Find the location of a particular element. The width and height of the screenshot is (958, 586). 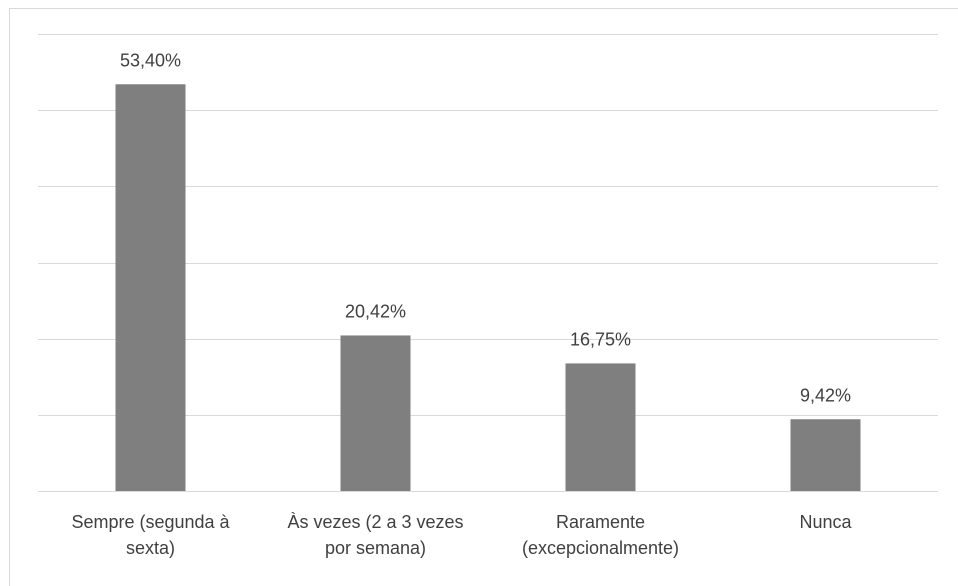

category-label-1-line-1: por semana) is located at coordinates (375, 548).